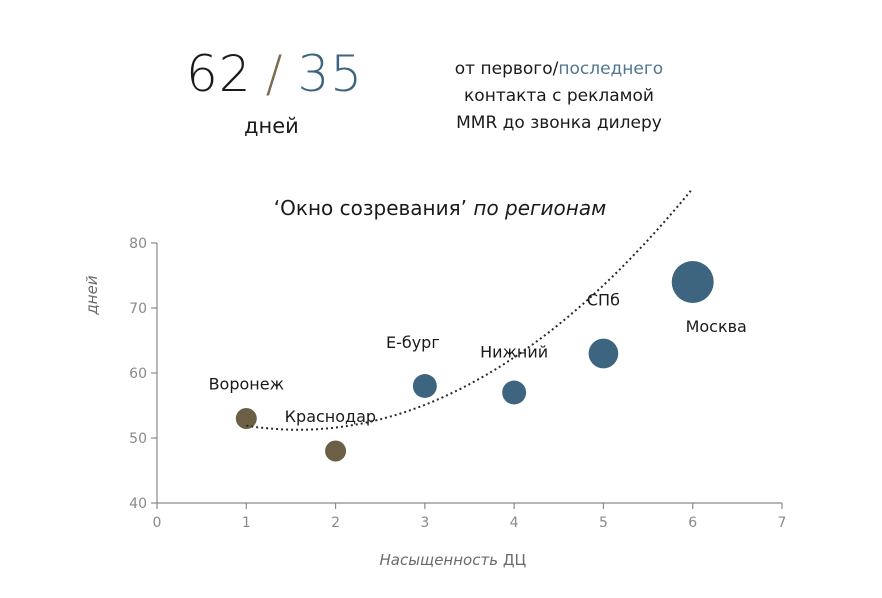 The width and height of the screenshot is (882, 598). Describe the element at coordinates (138, 504) in the screenshot. I see `y-tick-label: 40` at that location.